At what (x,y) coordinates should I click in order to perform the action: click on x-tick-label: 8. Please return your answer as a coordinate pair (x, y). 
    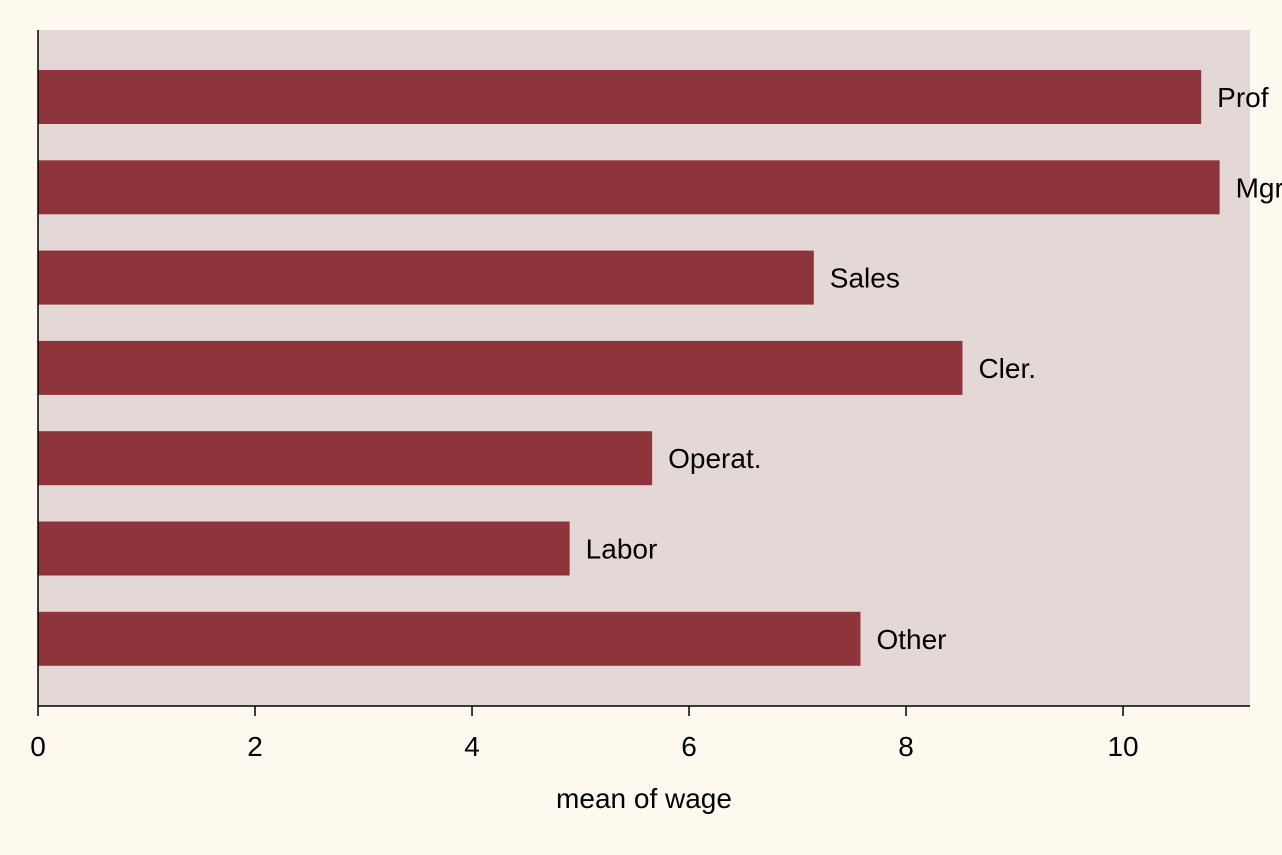
    Looking at the image, I should click on (906, 746).